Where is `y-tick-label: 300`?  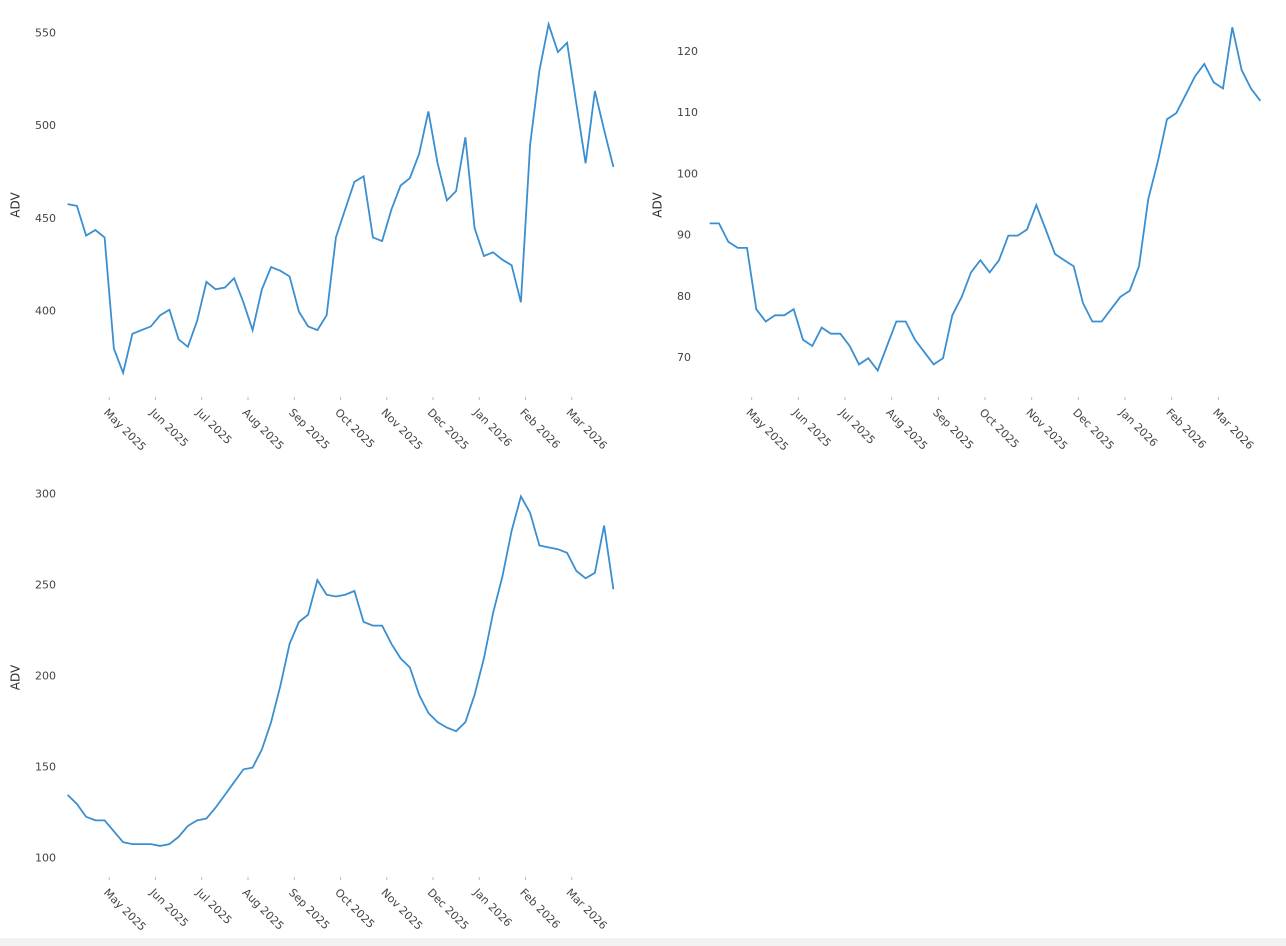 y-tick-label: 300 is located at coordinates (45, 494).